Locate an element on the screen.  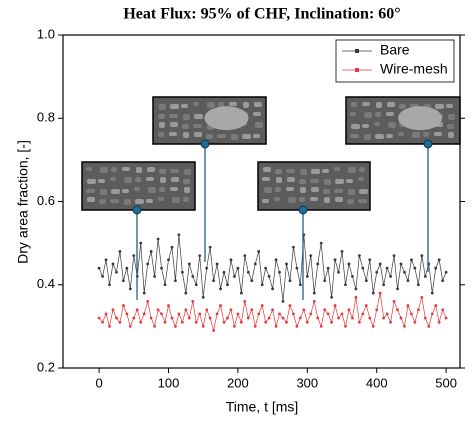
chart-title: Heat Flux: 95% of CHF, Inclination: 60° is located at coordinates (261, 14).